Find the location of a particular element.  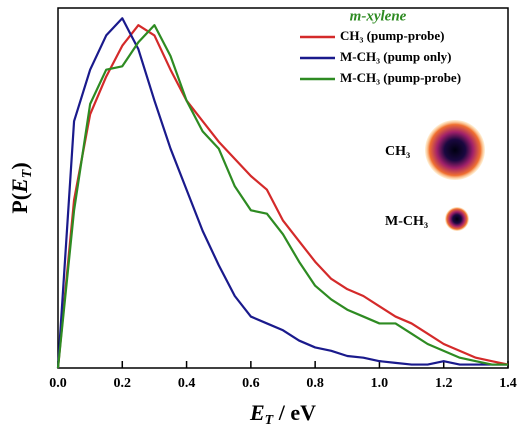

x-tick-label: 0.4 is located at coordinates (187, 383).